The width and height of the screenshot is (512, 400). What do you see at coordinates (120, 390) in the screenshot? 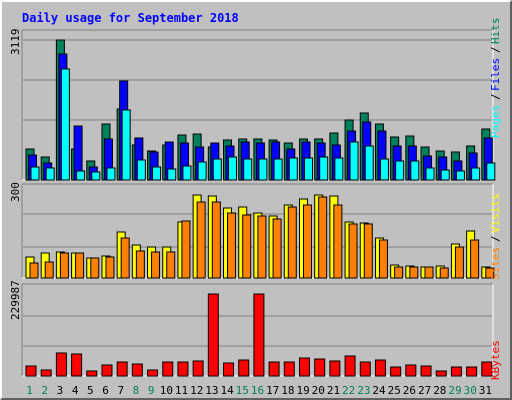
I see `x-tick-label: 7` at bounding box center [120, 390].